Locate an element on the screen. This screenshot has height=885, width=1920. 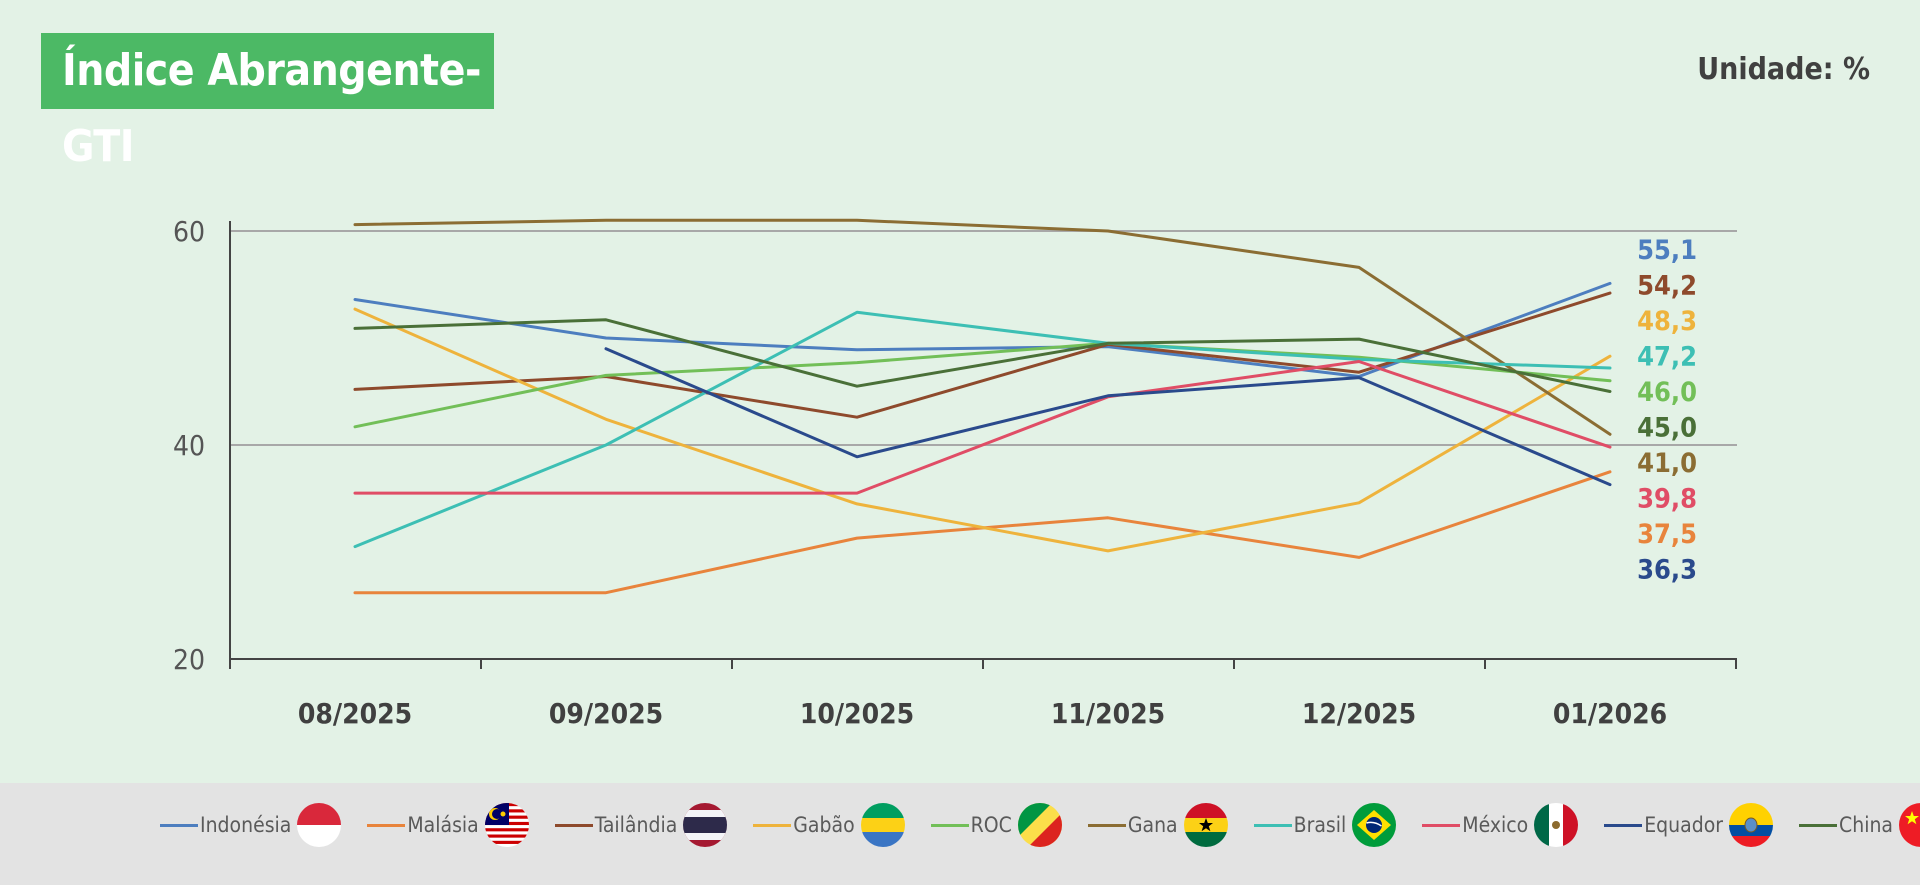
legend-item: México is located at coordinates (1500, 825).